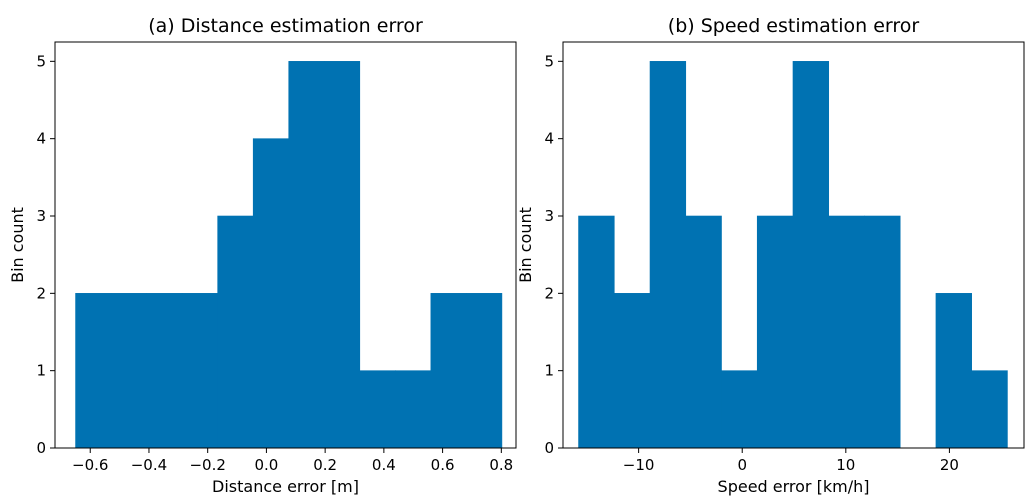  I want to click on x-axis-label: Distance error [m], so click(285, 486).